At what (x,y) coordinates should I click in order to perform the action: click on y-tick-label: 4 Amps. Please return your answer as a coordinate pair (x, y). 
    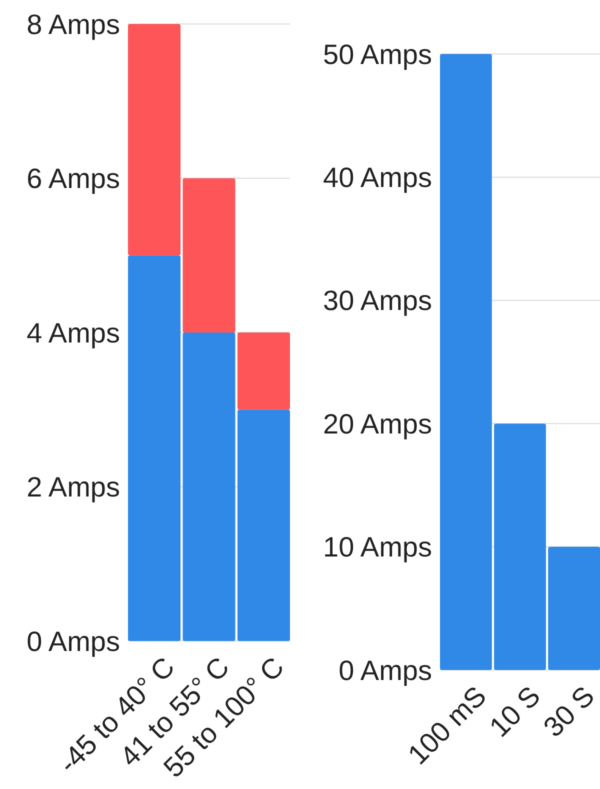
    Looking at the image, I should click on (73, 332).